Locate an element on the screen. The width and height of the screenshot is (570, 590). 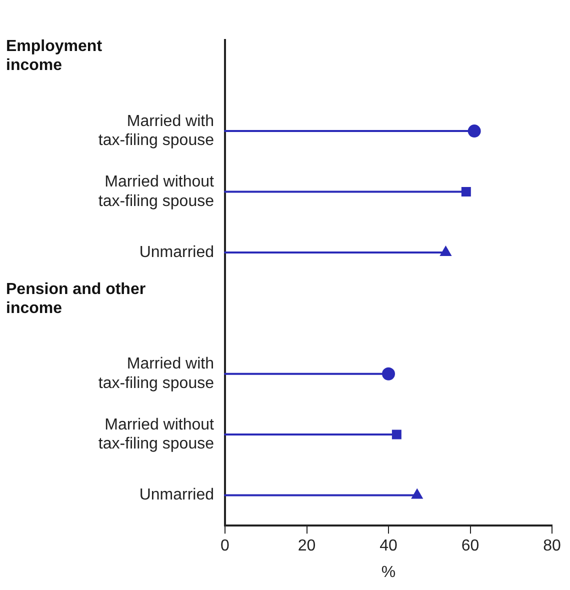
x-axis-title: % is located at coordinates (388, 572).